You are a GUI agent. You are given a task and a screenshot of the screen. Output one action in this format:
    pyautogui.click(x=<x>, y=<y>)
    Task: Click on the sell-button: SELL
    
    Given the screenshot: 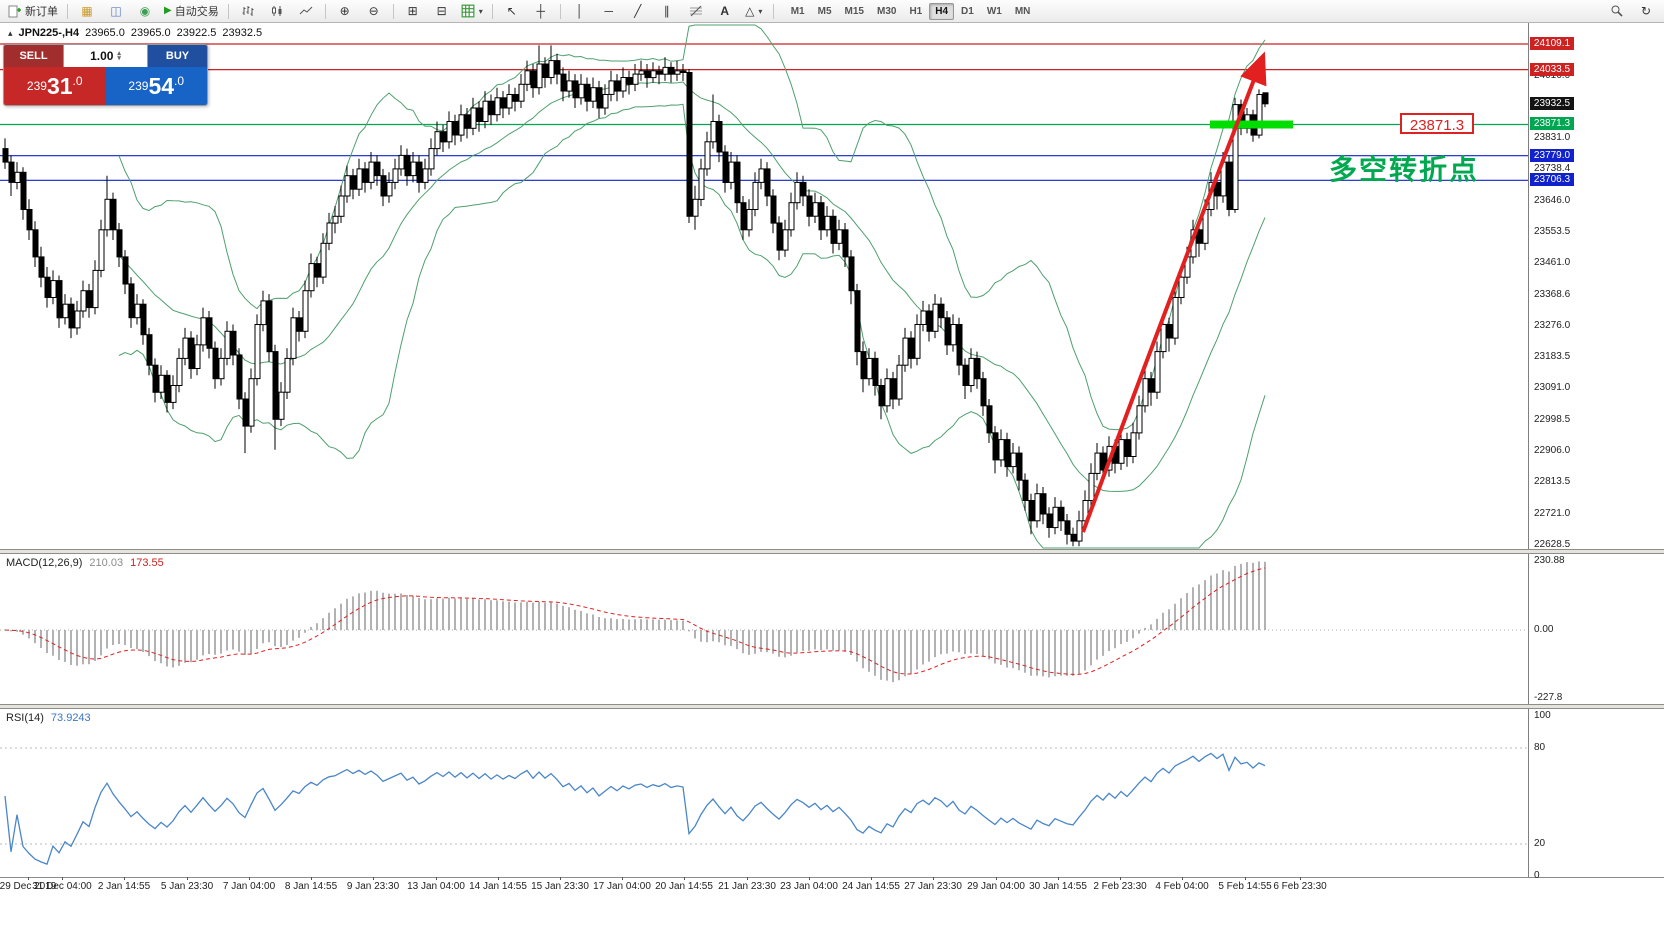 What is the action you would take?
    pyautogui.click(x=33, y=56)
    